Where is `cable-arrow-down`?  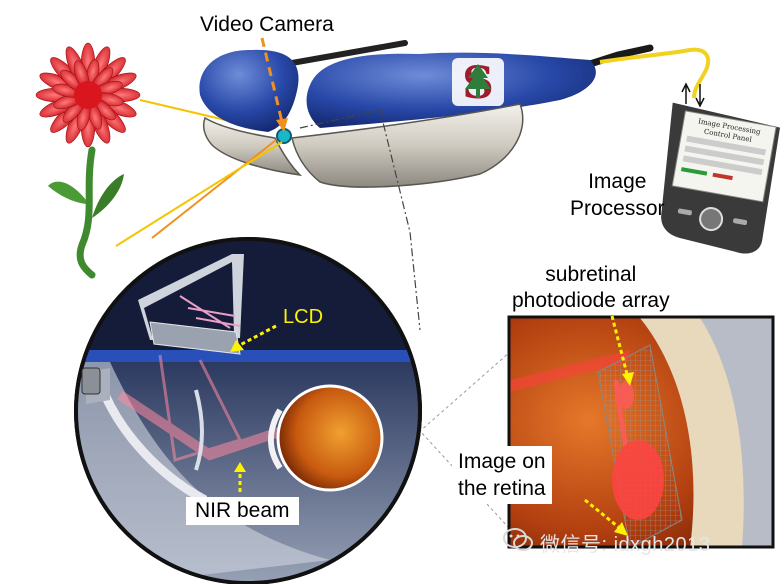
cable-arrow-down is located at coordinates (700, 96).